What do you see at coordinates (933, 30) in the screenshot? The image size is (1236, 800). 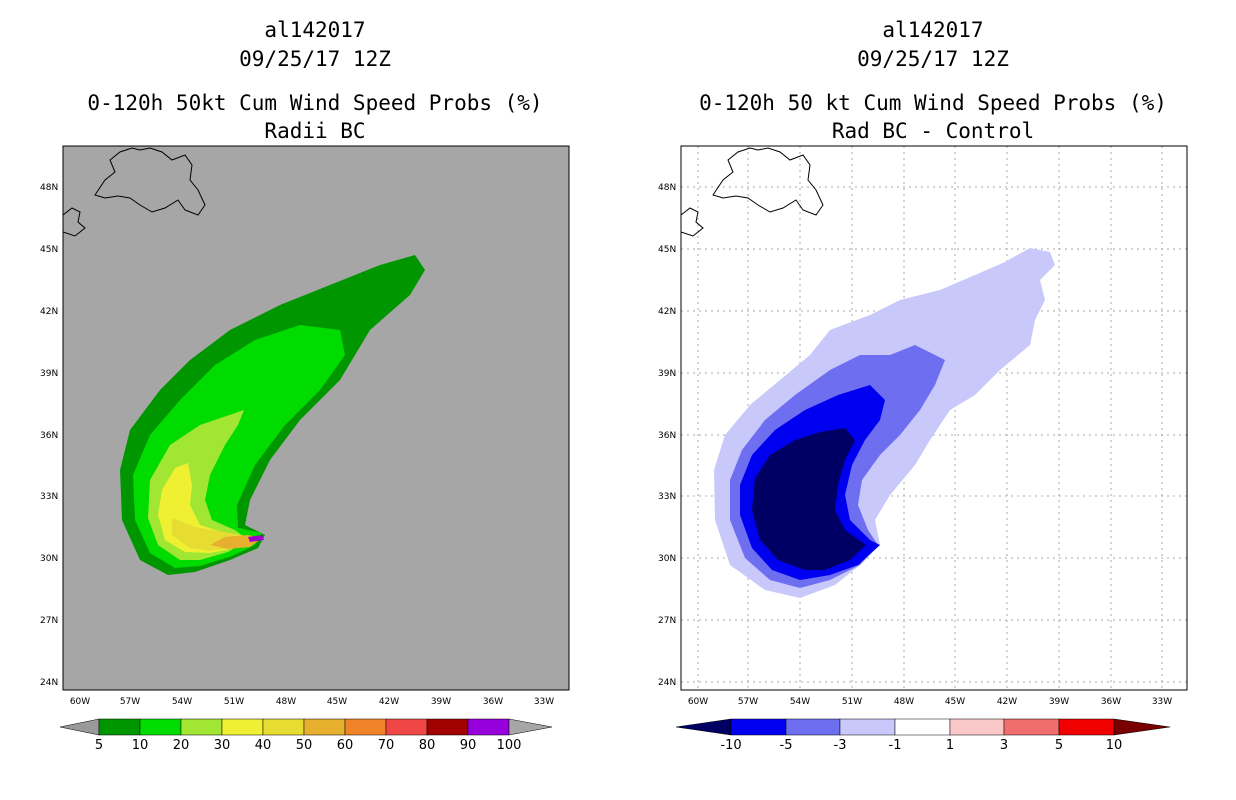 I see `right-storm-id: al142017` at bounding box center [933, 30].